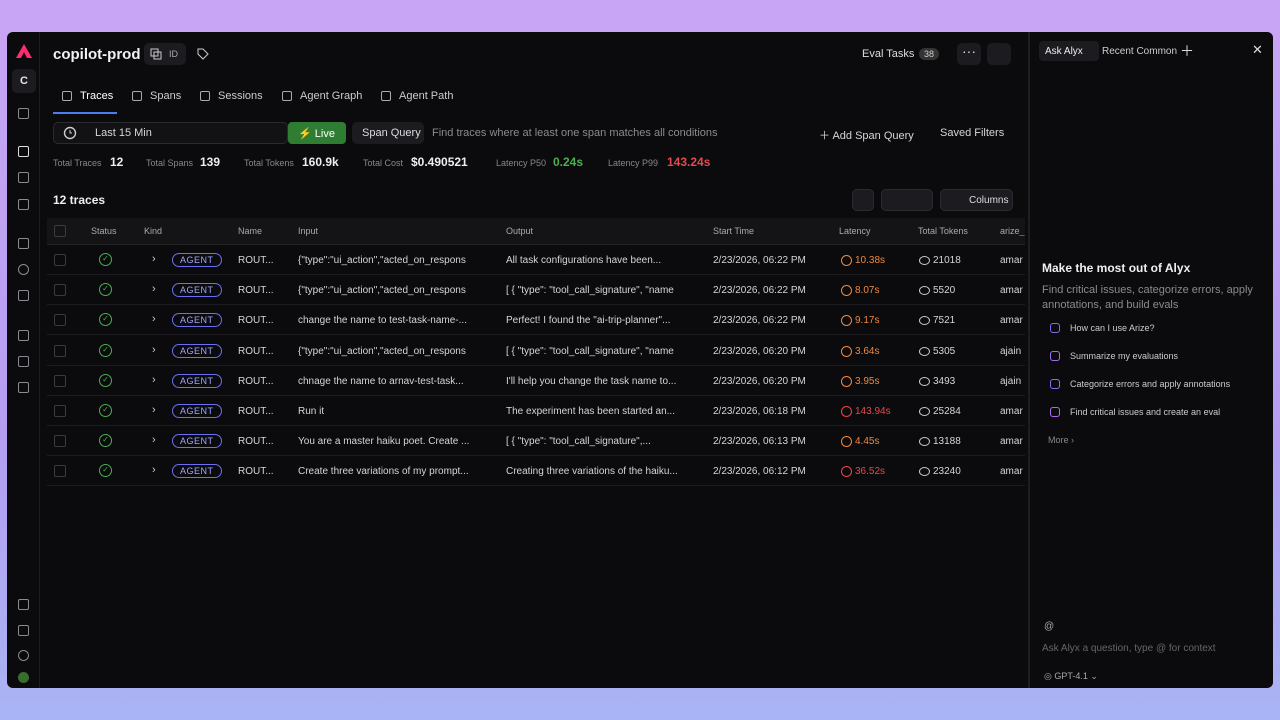  What do you see at coordinates (24, 81) in the screenshot?
I see `org-avatar: C` at bounding box center [24, 81].